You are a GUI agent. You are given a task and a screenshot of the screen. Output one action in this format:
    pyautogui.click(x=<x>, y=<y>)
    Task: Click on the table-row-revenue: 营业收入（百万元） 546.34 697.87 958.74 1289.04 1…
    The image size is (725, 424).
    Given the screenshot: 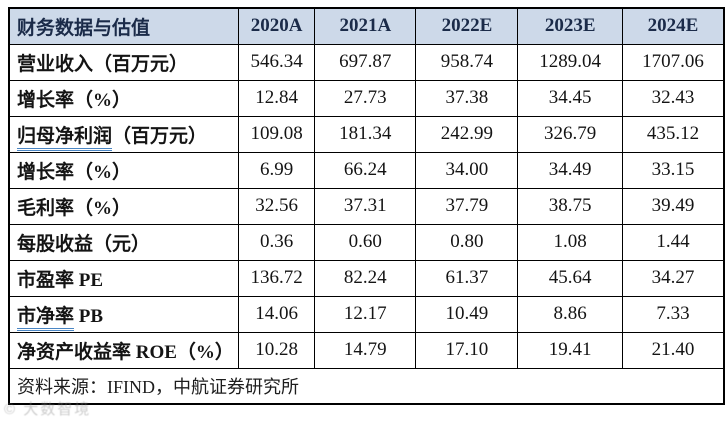 What is the action you would take?
    pyautogui.click(x=366, y=62)
    